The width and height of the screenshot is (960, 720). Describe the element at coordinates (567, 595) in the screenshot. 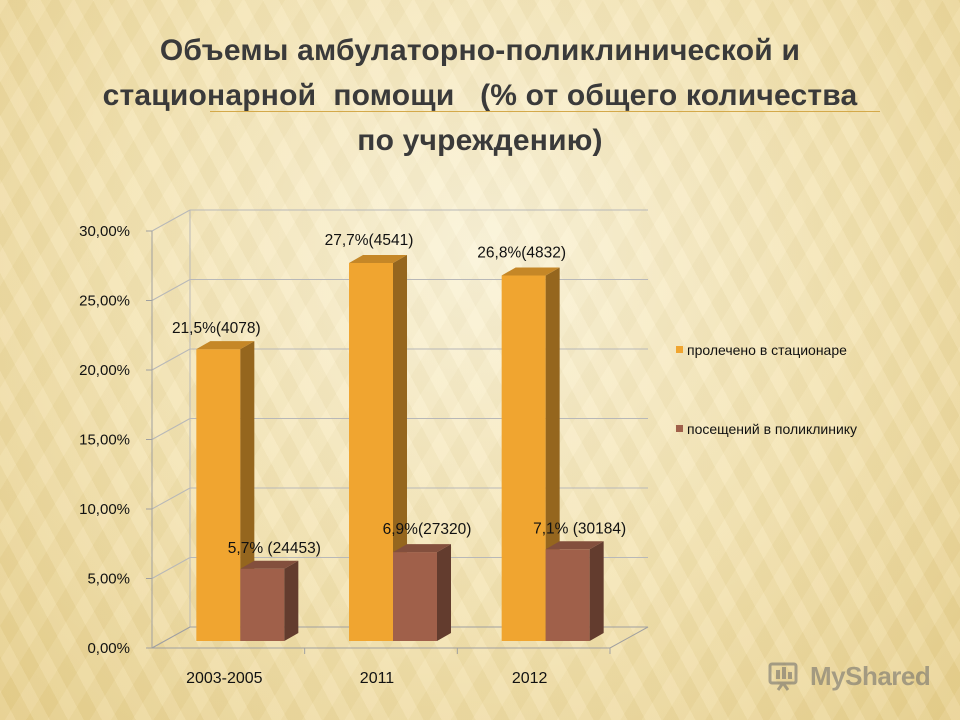

I see `bar-clinic-2012` at that location.